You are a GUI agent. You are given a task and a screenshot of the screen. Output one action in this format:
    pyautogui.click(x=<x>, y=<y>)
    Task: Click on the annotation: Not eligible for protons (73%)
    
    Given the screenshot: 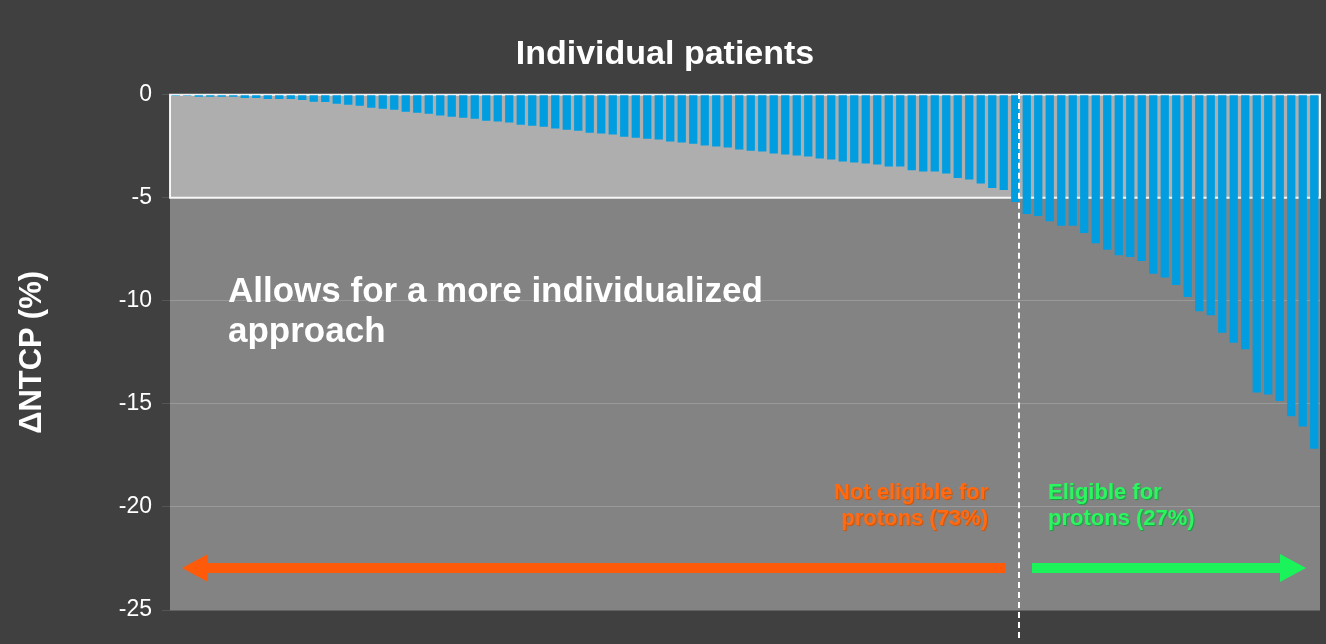 What is the action you would take?
    pyautogui.click(x=910, y=505)
    